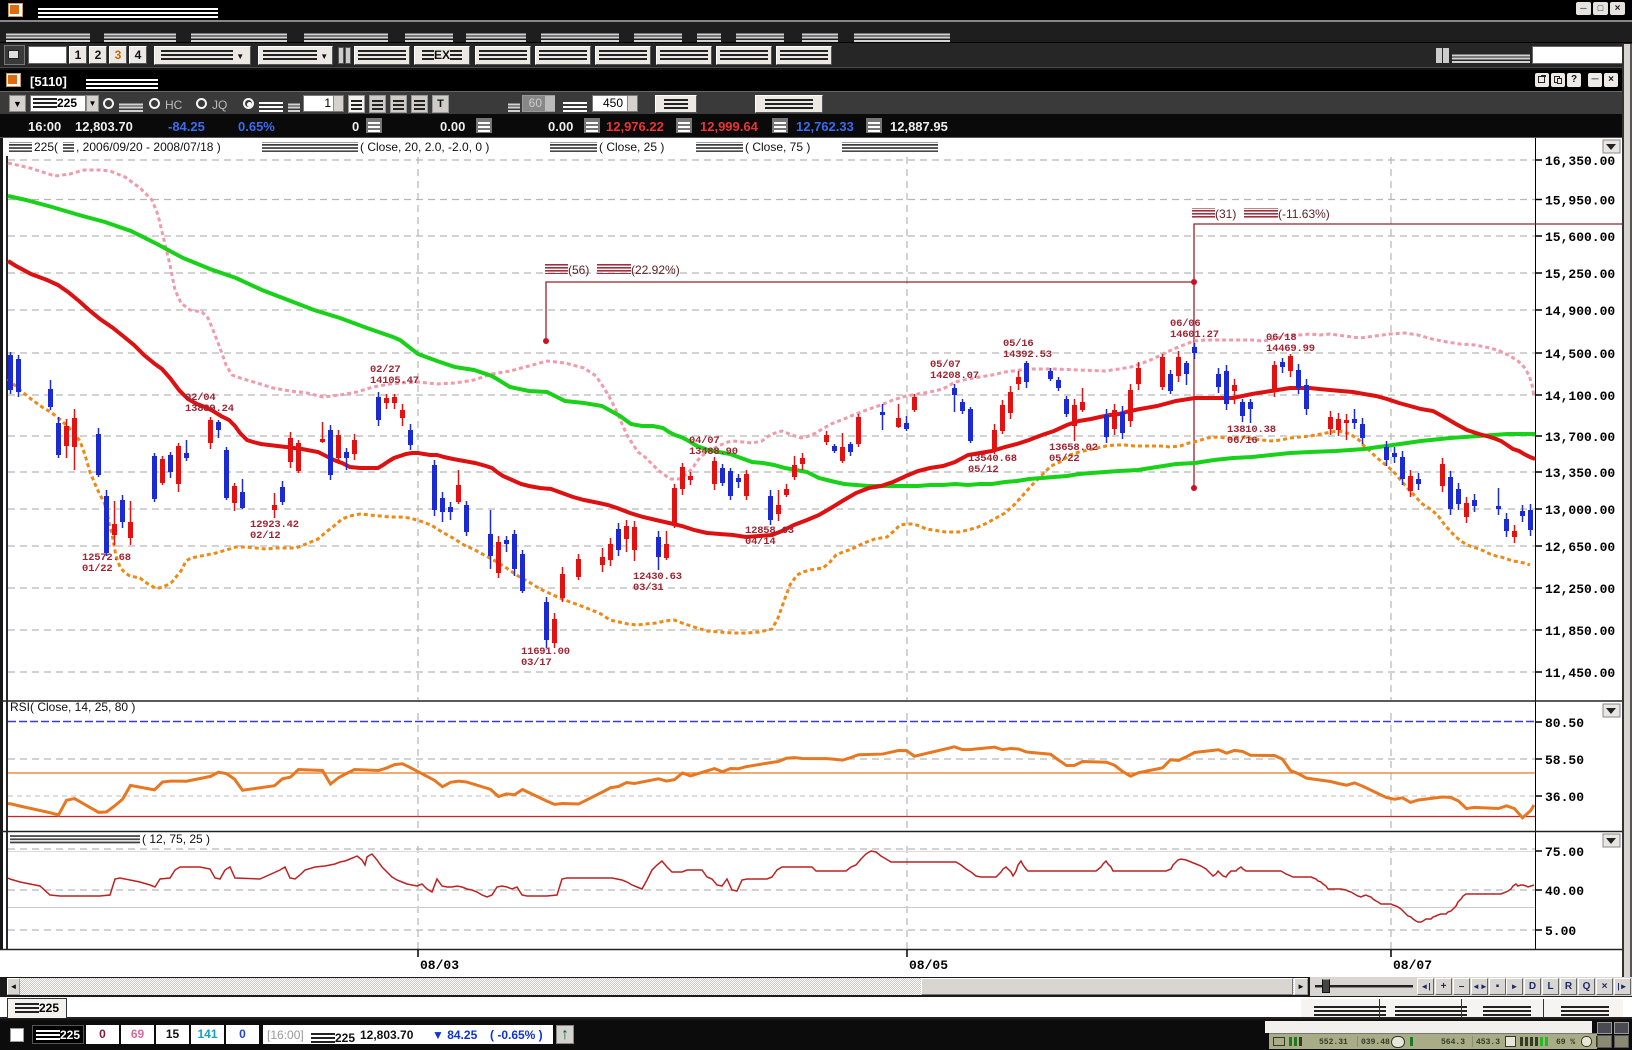 This screenshot has width=1632, height=1050. Describe the element at coordinates (424, 147) in the screenshot. I see `svg-text: ( Close, 20, 2.0, -2.0, 0 )` at that location.